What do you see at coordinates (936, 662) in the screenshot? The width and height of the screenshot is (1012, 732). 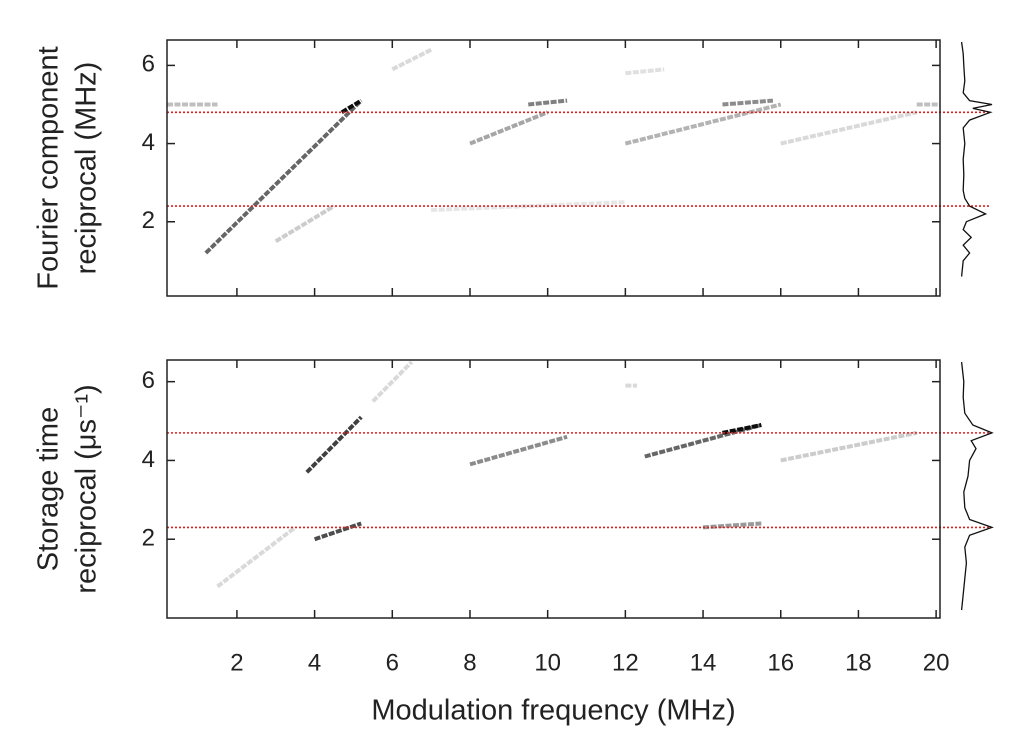 I see `x-tick-label: 20` at bounding box center [936, 662].